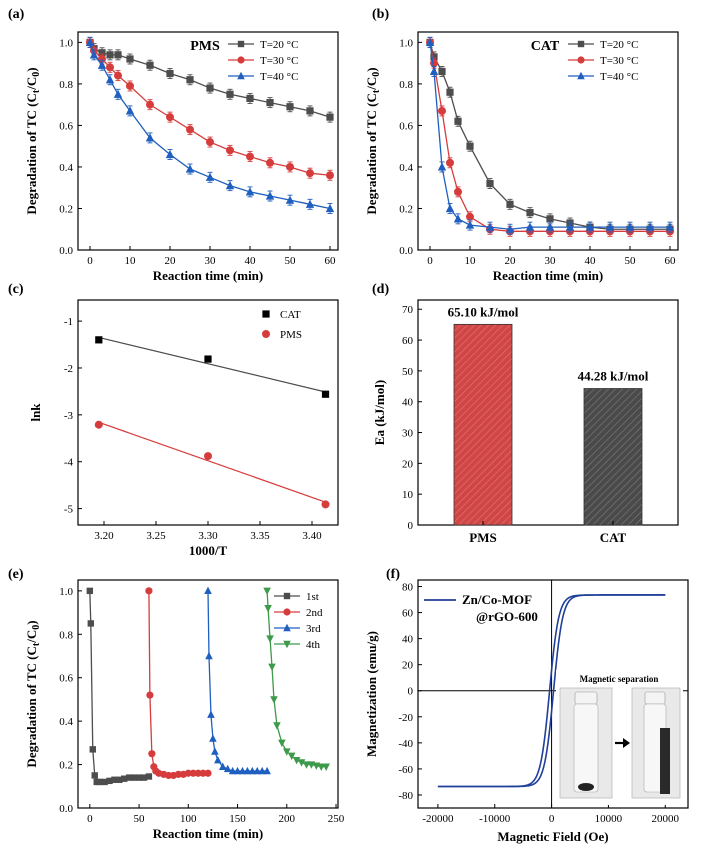  I want to click on y-axis-label-part: Degradation of TC (C, so click(31, 153).